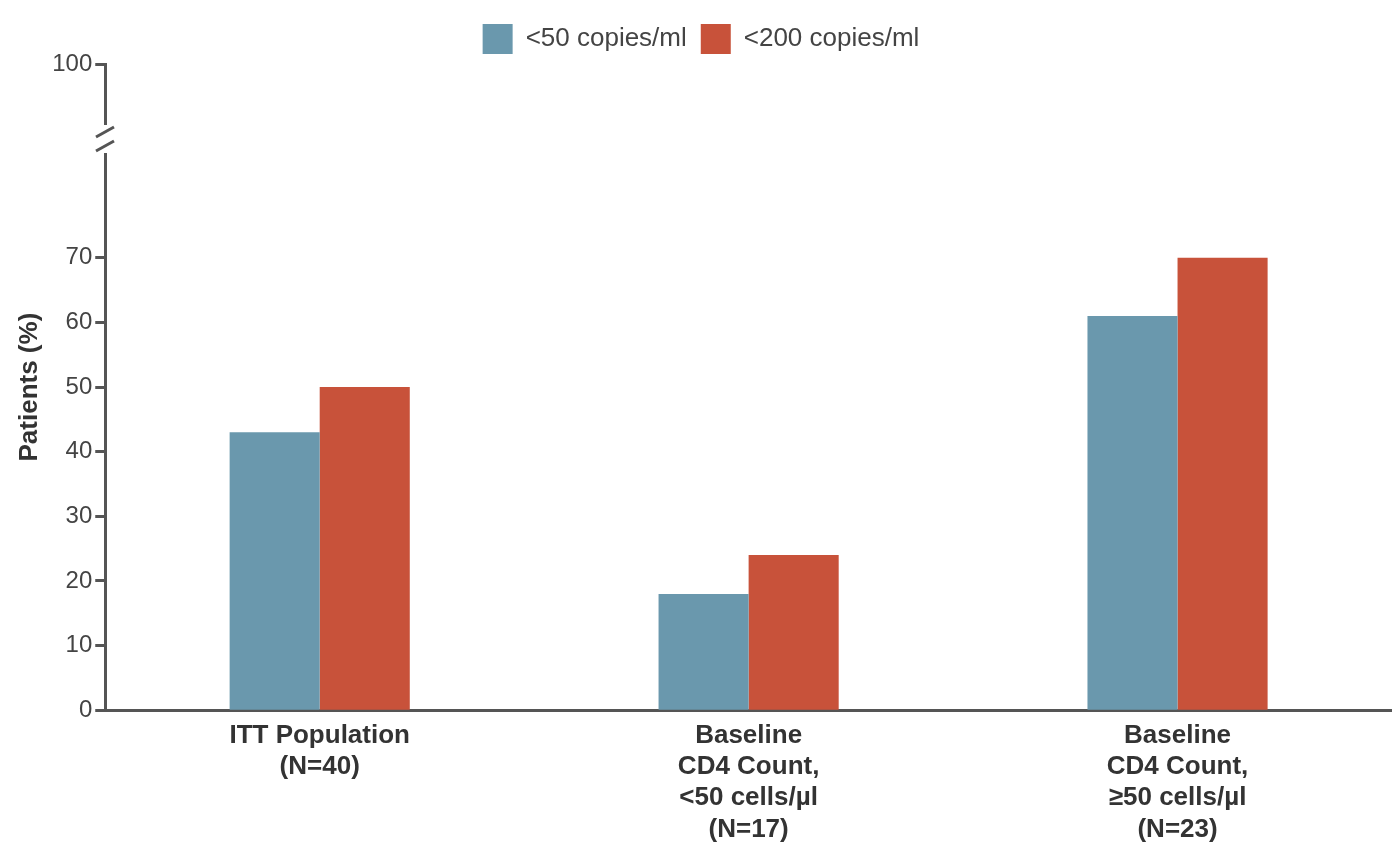 Image resolution: width=1392 pixels, height=860 pixels. I want to click on x-tick-label: Baseline CD4 Count, ≥50 cells/µl (N=23), so click(1177, 780).